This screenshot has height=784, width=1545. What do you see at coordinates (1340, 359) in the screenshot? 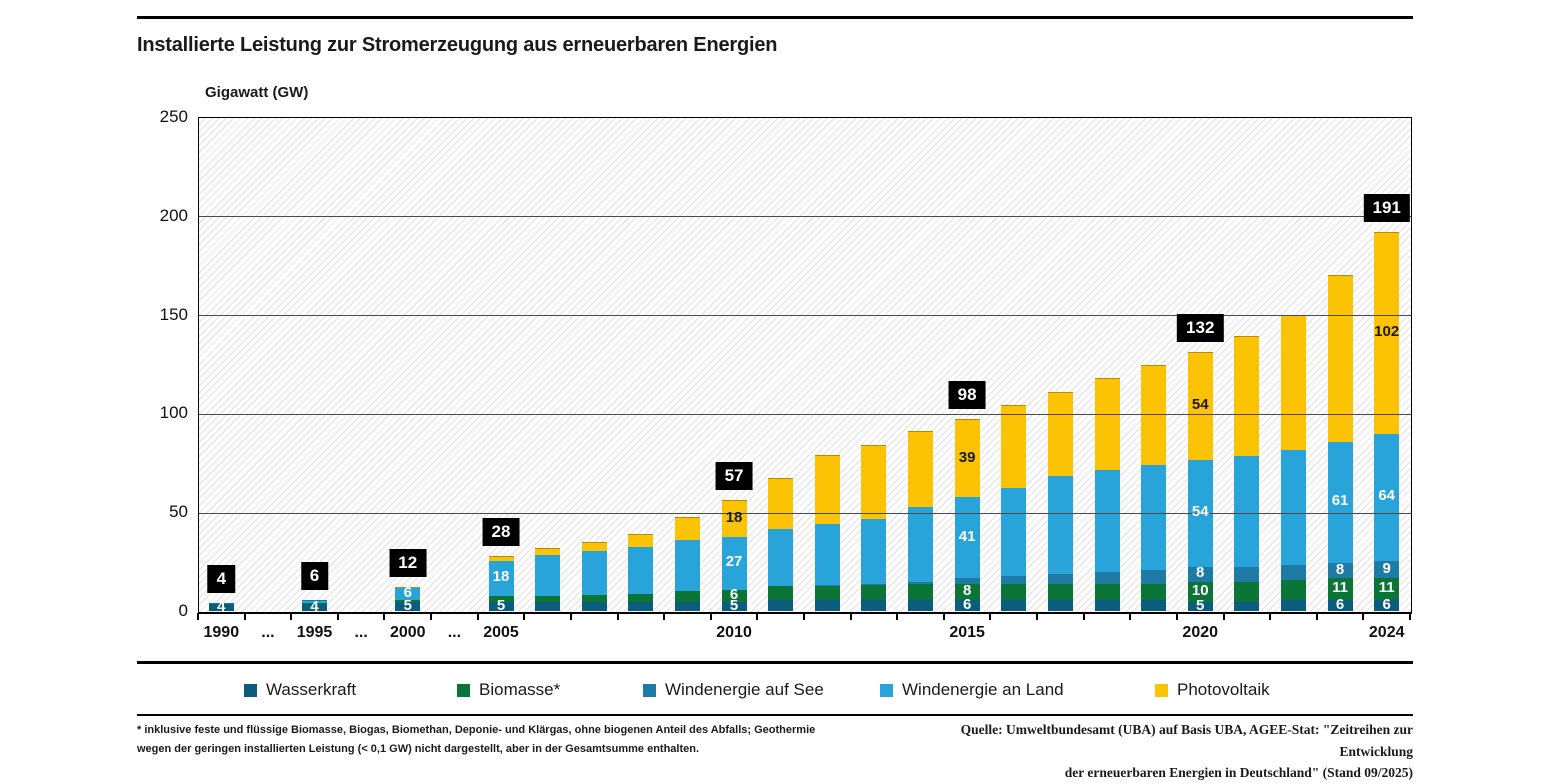
I see `bar-segment-photovoltaik-2023` at bounding box center [1340, 359].